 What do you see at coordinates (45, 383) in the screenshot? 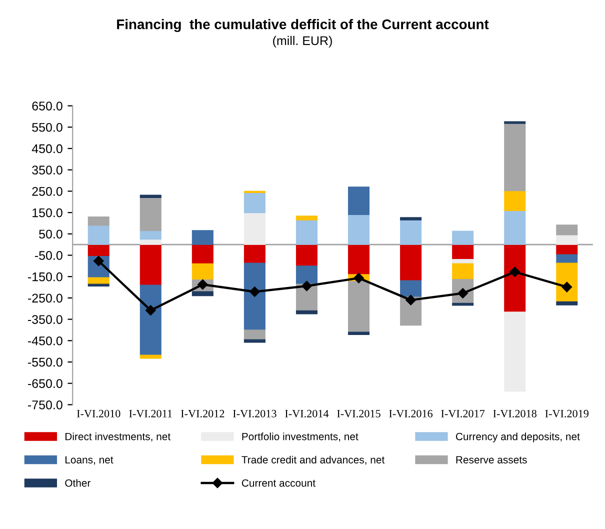
I see `y-tick-label: -650.0` at bounding box center [45, 383].